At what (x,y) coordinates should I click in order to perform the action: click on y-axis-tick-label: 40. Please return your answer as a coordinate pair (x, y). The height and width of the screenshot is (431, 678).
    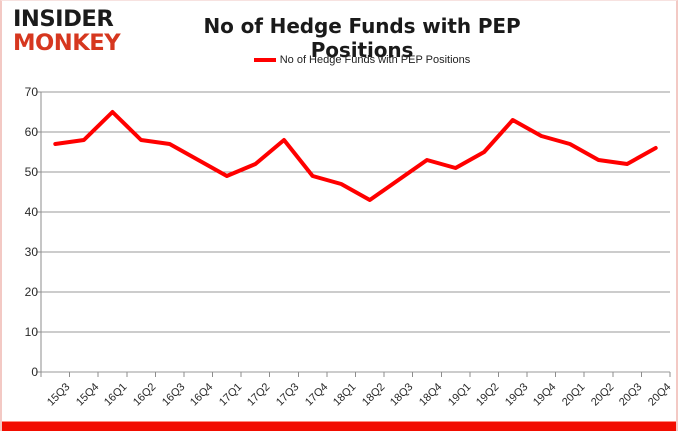
    Looking at the image, I should click on (31, 212).